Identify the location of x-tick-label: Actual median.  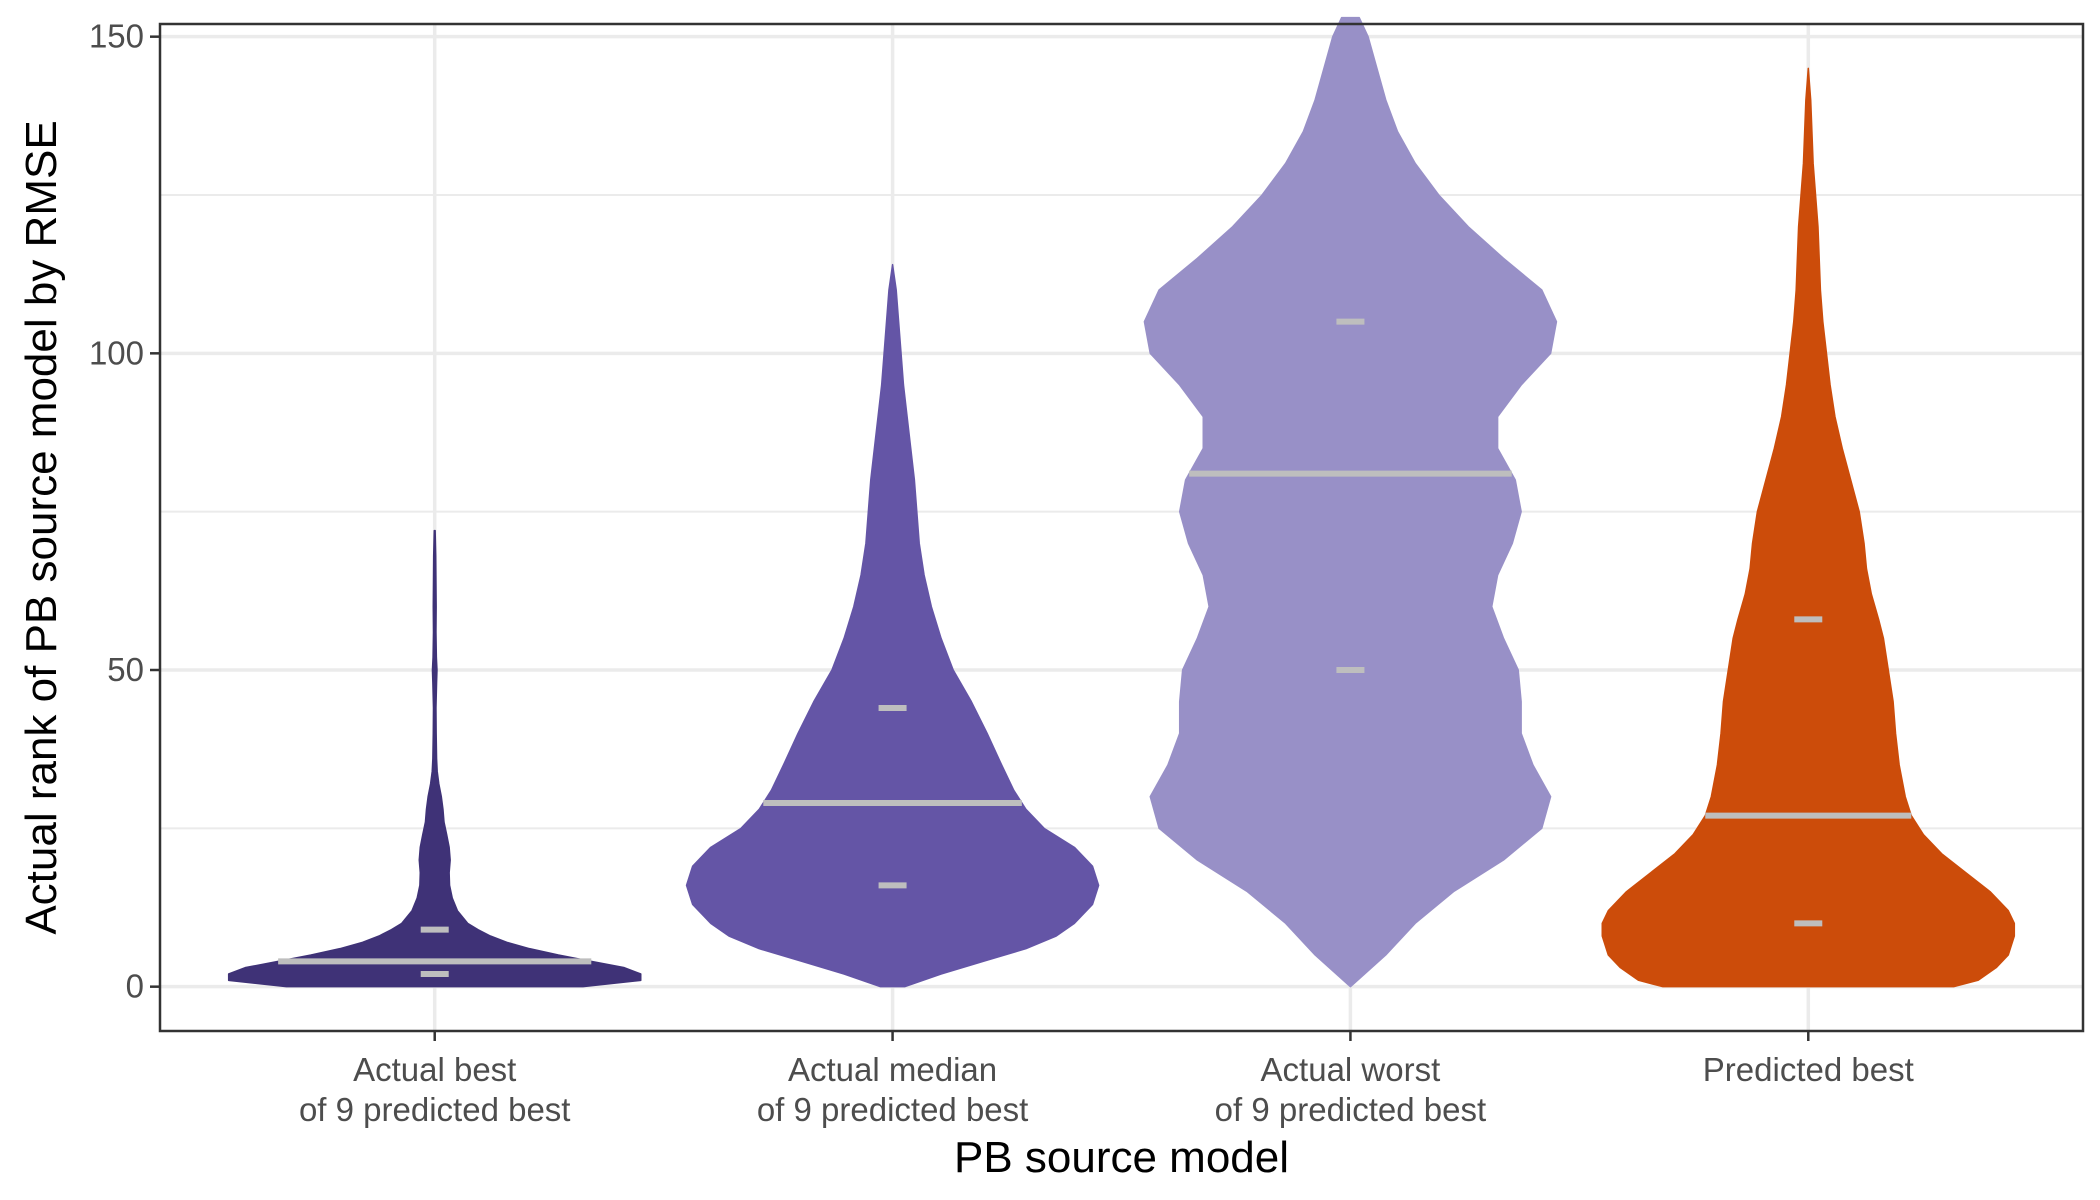
(892, 1069).